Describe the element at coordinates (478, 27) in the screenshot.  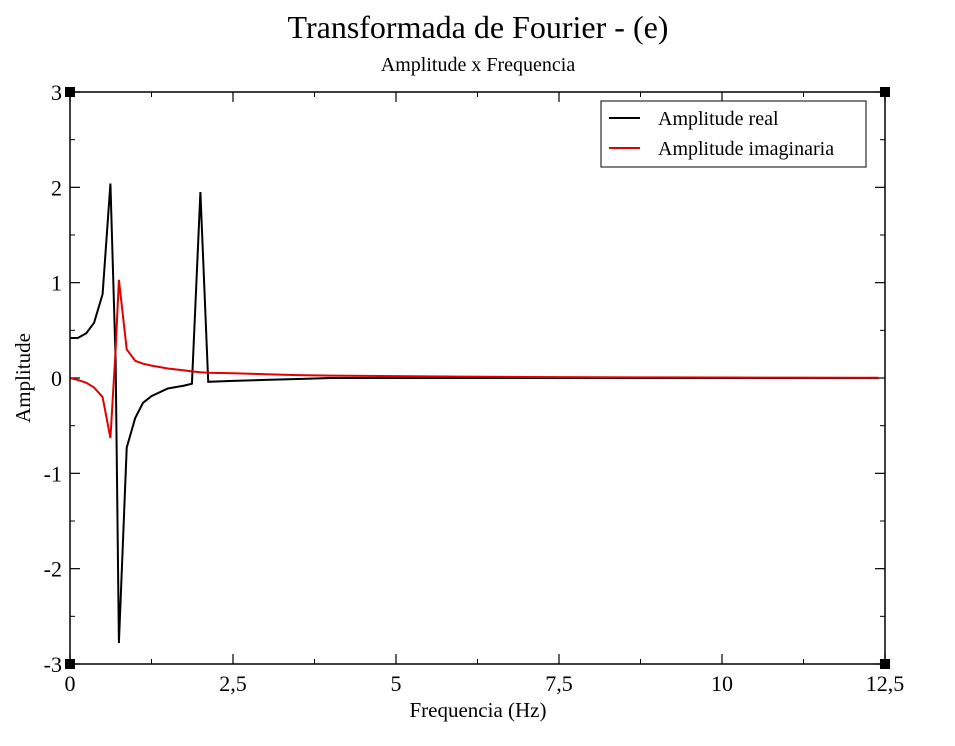
I see `chart-title: Transformada de Fourier - (e)` at that location.